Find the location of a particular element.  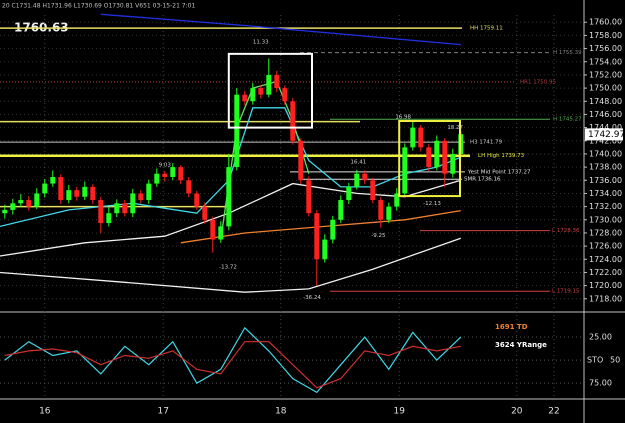

swing-label: -12.13 is located at coordinates (432, 204).